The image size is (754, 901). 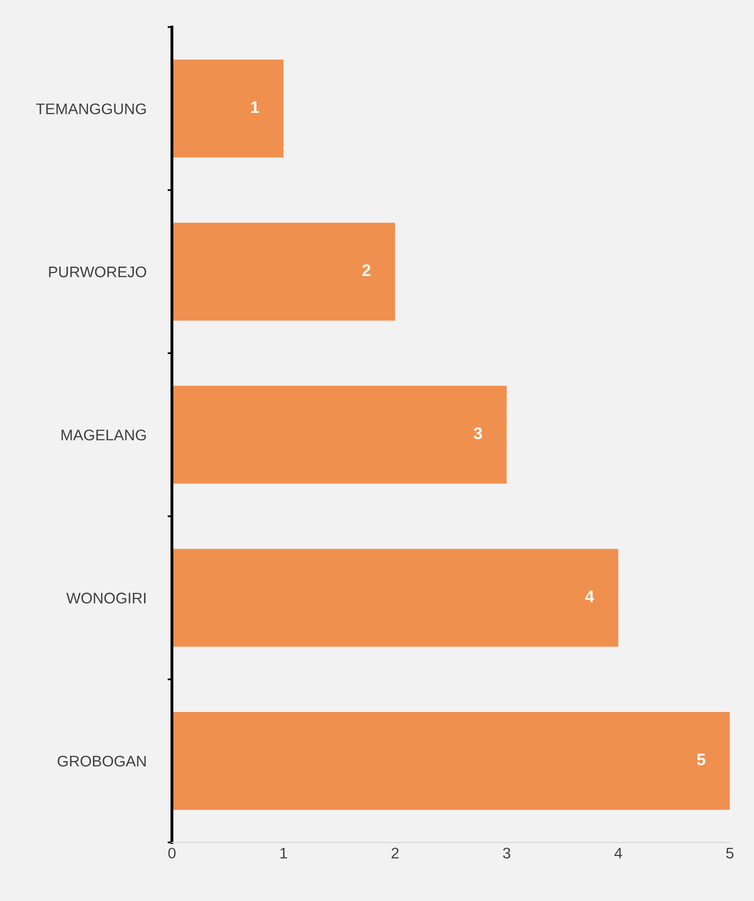 I want to click on x-tick-label: 2, so click(x=395, y=853).